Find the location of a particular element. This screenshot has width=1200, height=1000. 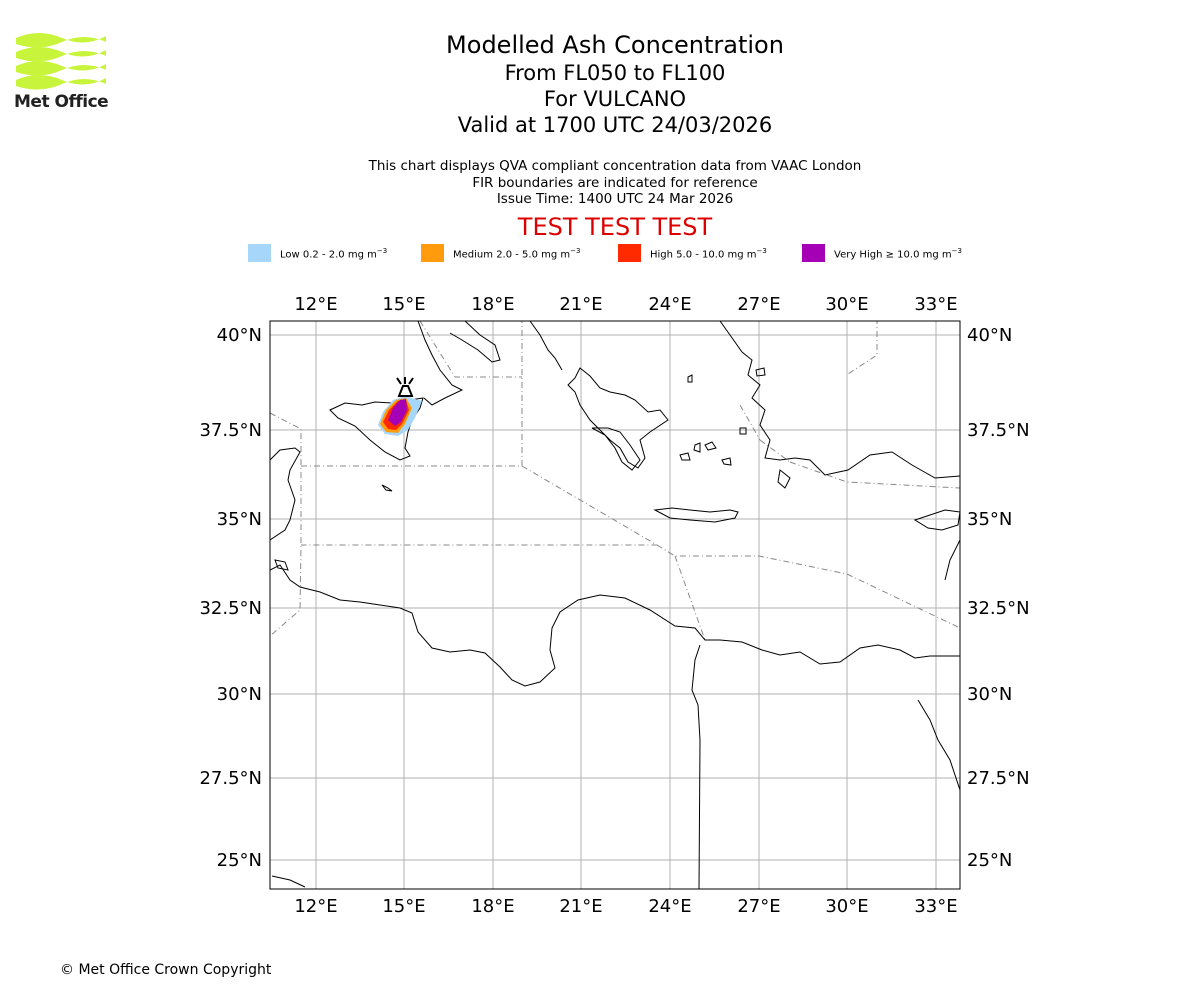

lat-tick-right: 40°N is located at coordinates (989, 335).